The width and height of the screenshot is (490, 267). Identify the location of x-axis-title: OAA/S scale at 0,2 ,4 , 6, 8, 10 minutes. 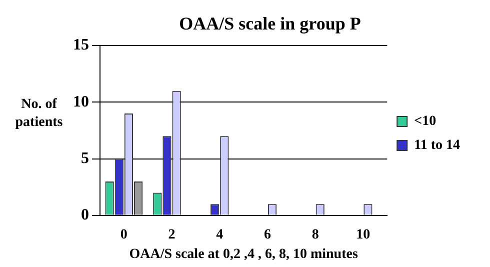
(243, 254).